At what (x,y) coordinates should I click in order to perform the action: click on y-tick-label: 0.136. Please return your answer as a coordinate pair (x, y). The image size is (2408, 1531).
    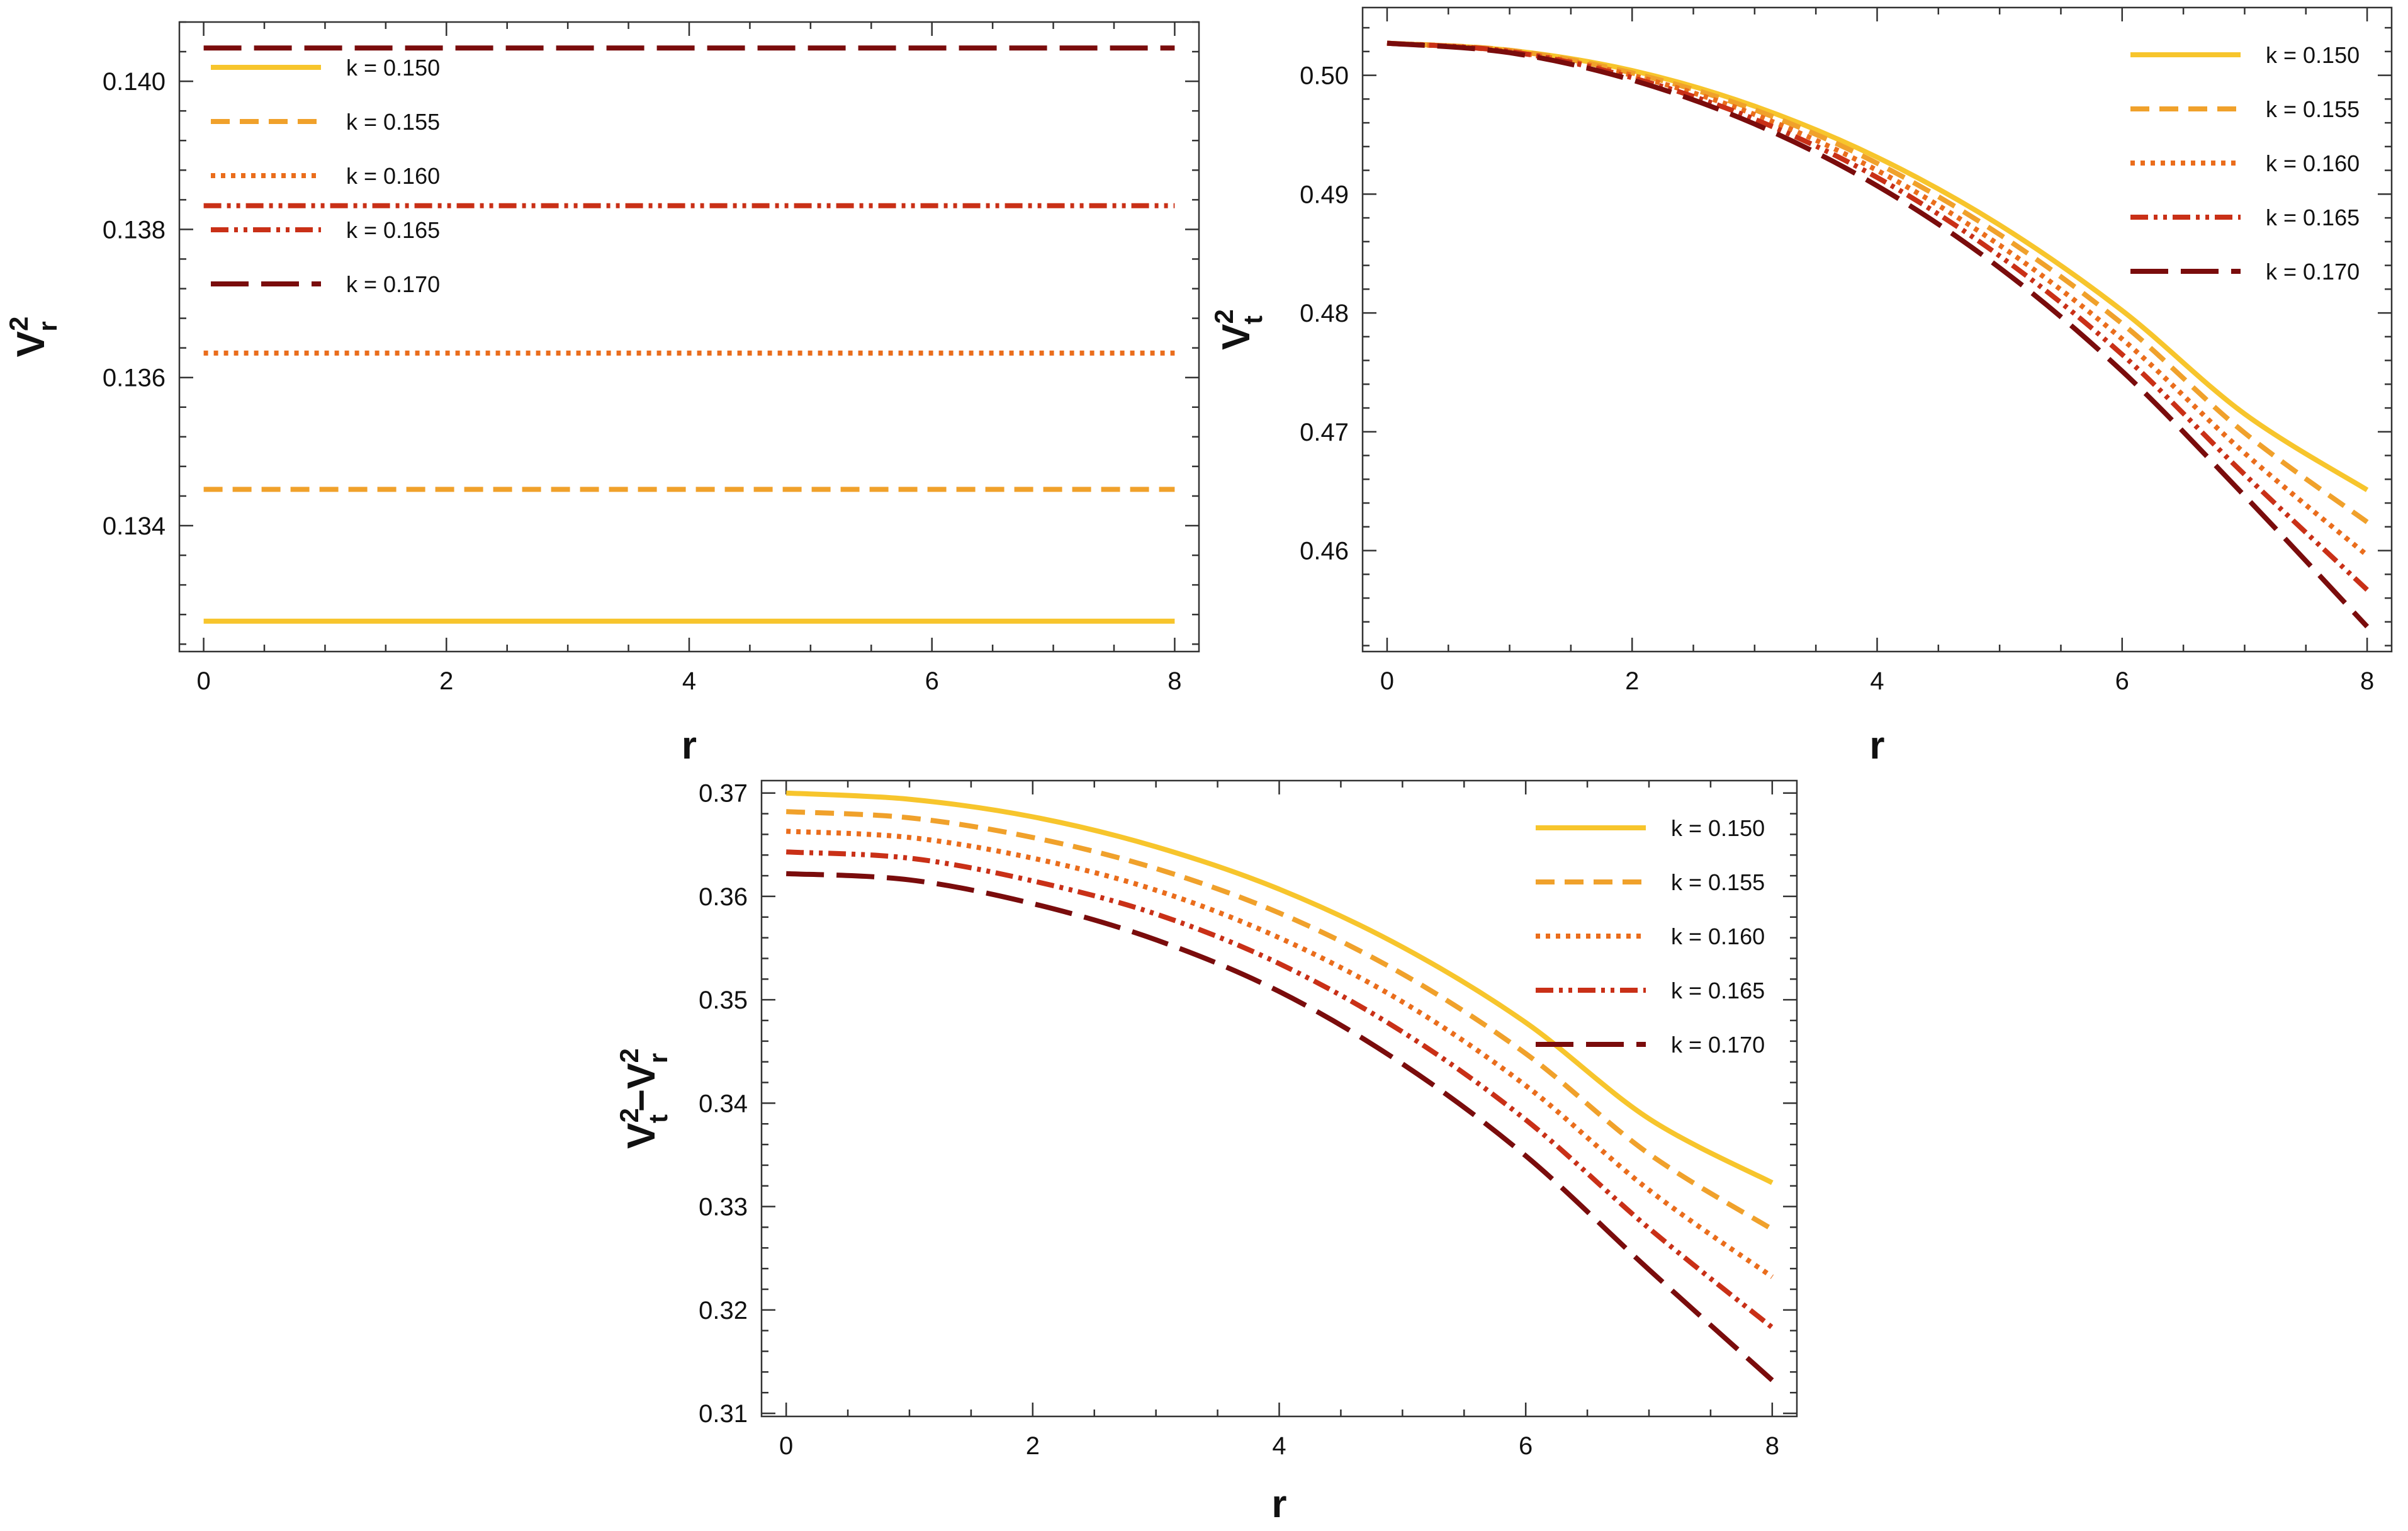
    Looking at the image, I should click on (134, 378).